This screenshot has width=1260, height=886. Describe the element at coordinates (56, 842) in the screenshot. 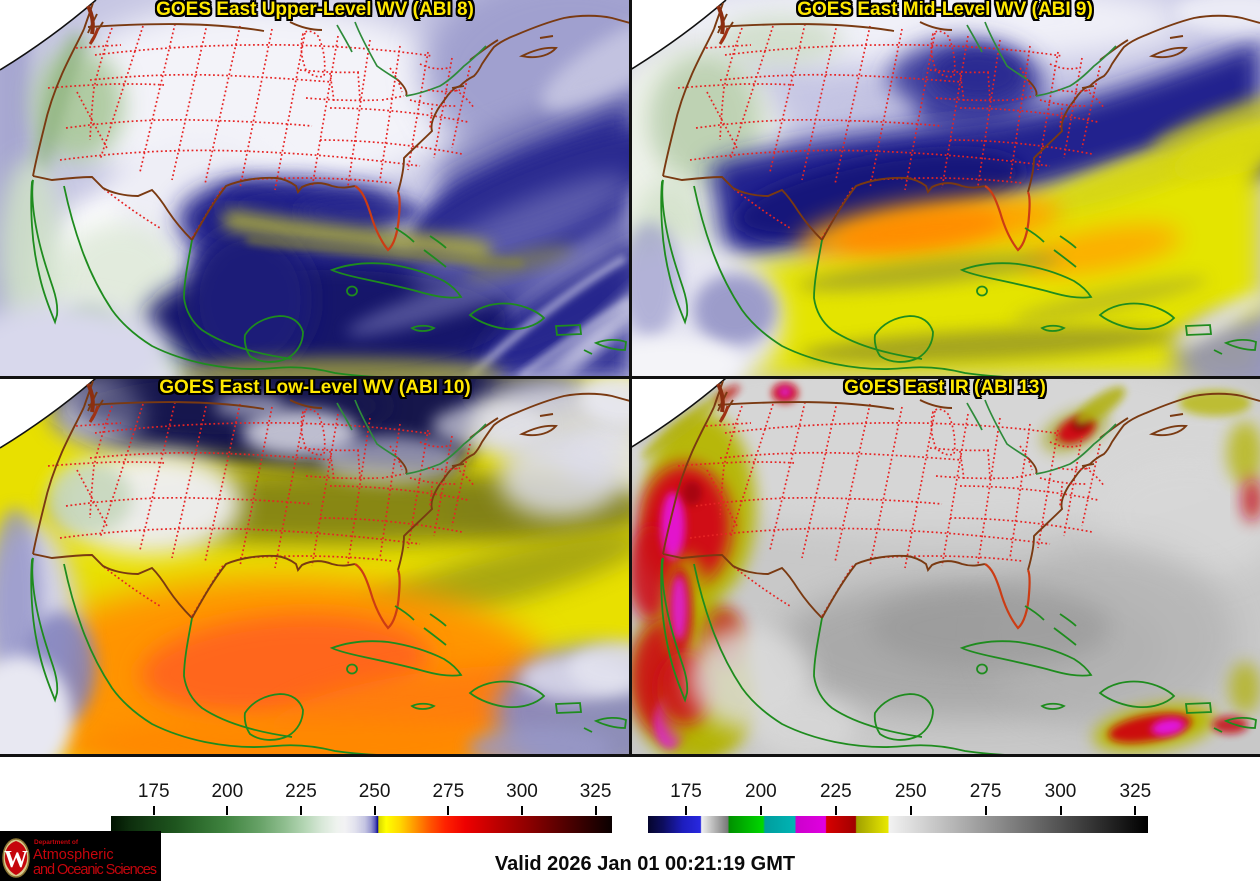

I see `svg-text: Department of` at that location.